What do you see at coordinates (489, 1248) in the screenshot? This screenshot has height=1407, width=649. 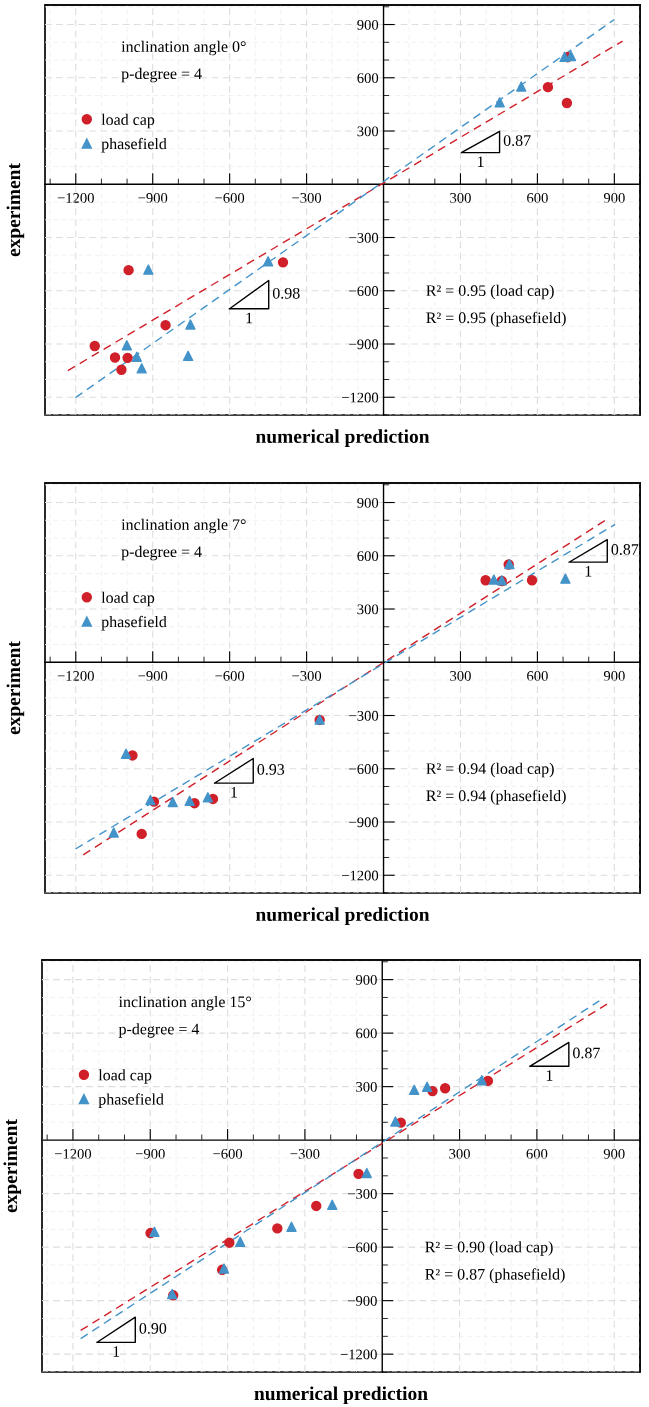 I see `annotation: R² = 0.90 (load cap)` at bounding box center [489, 1248].